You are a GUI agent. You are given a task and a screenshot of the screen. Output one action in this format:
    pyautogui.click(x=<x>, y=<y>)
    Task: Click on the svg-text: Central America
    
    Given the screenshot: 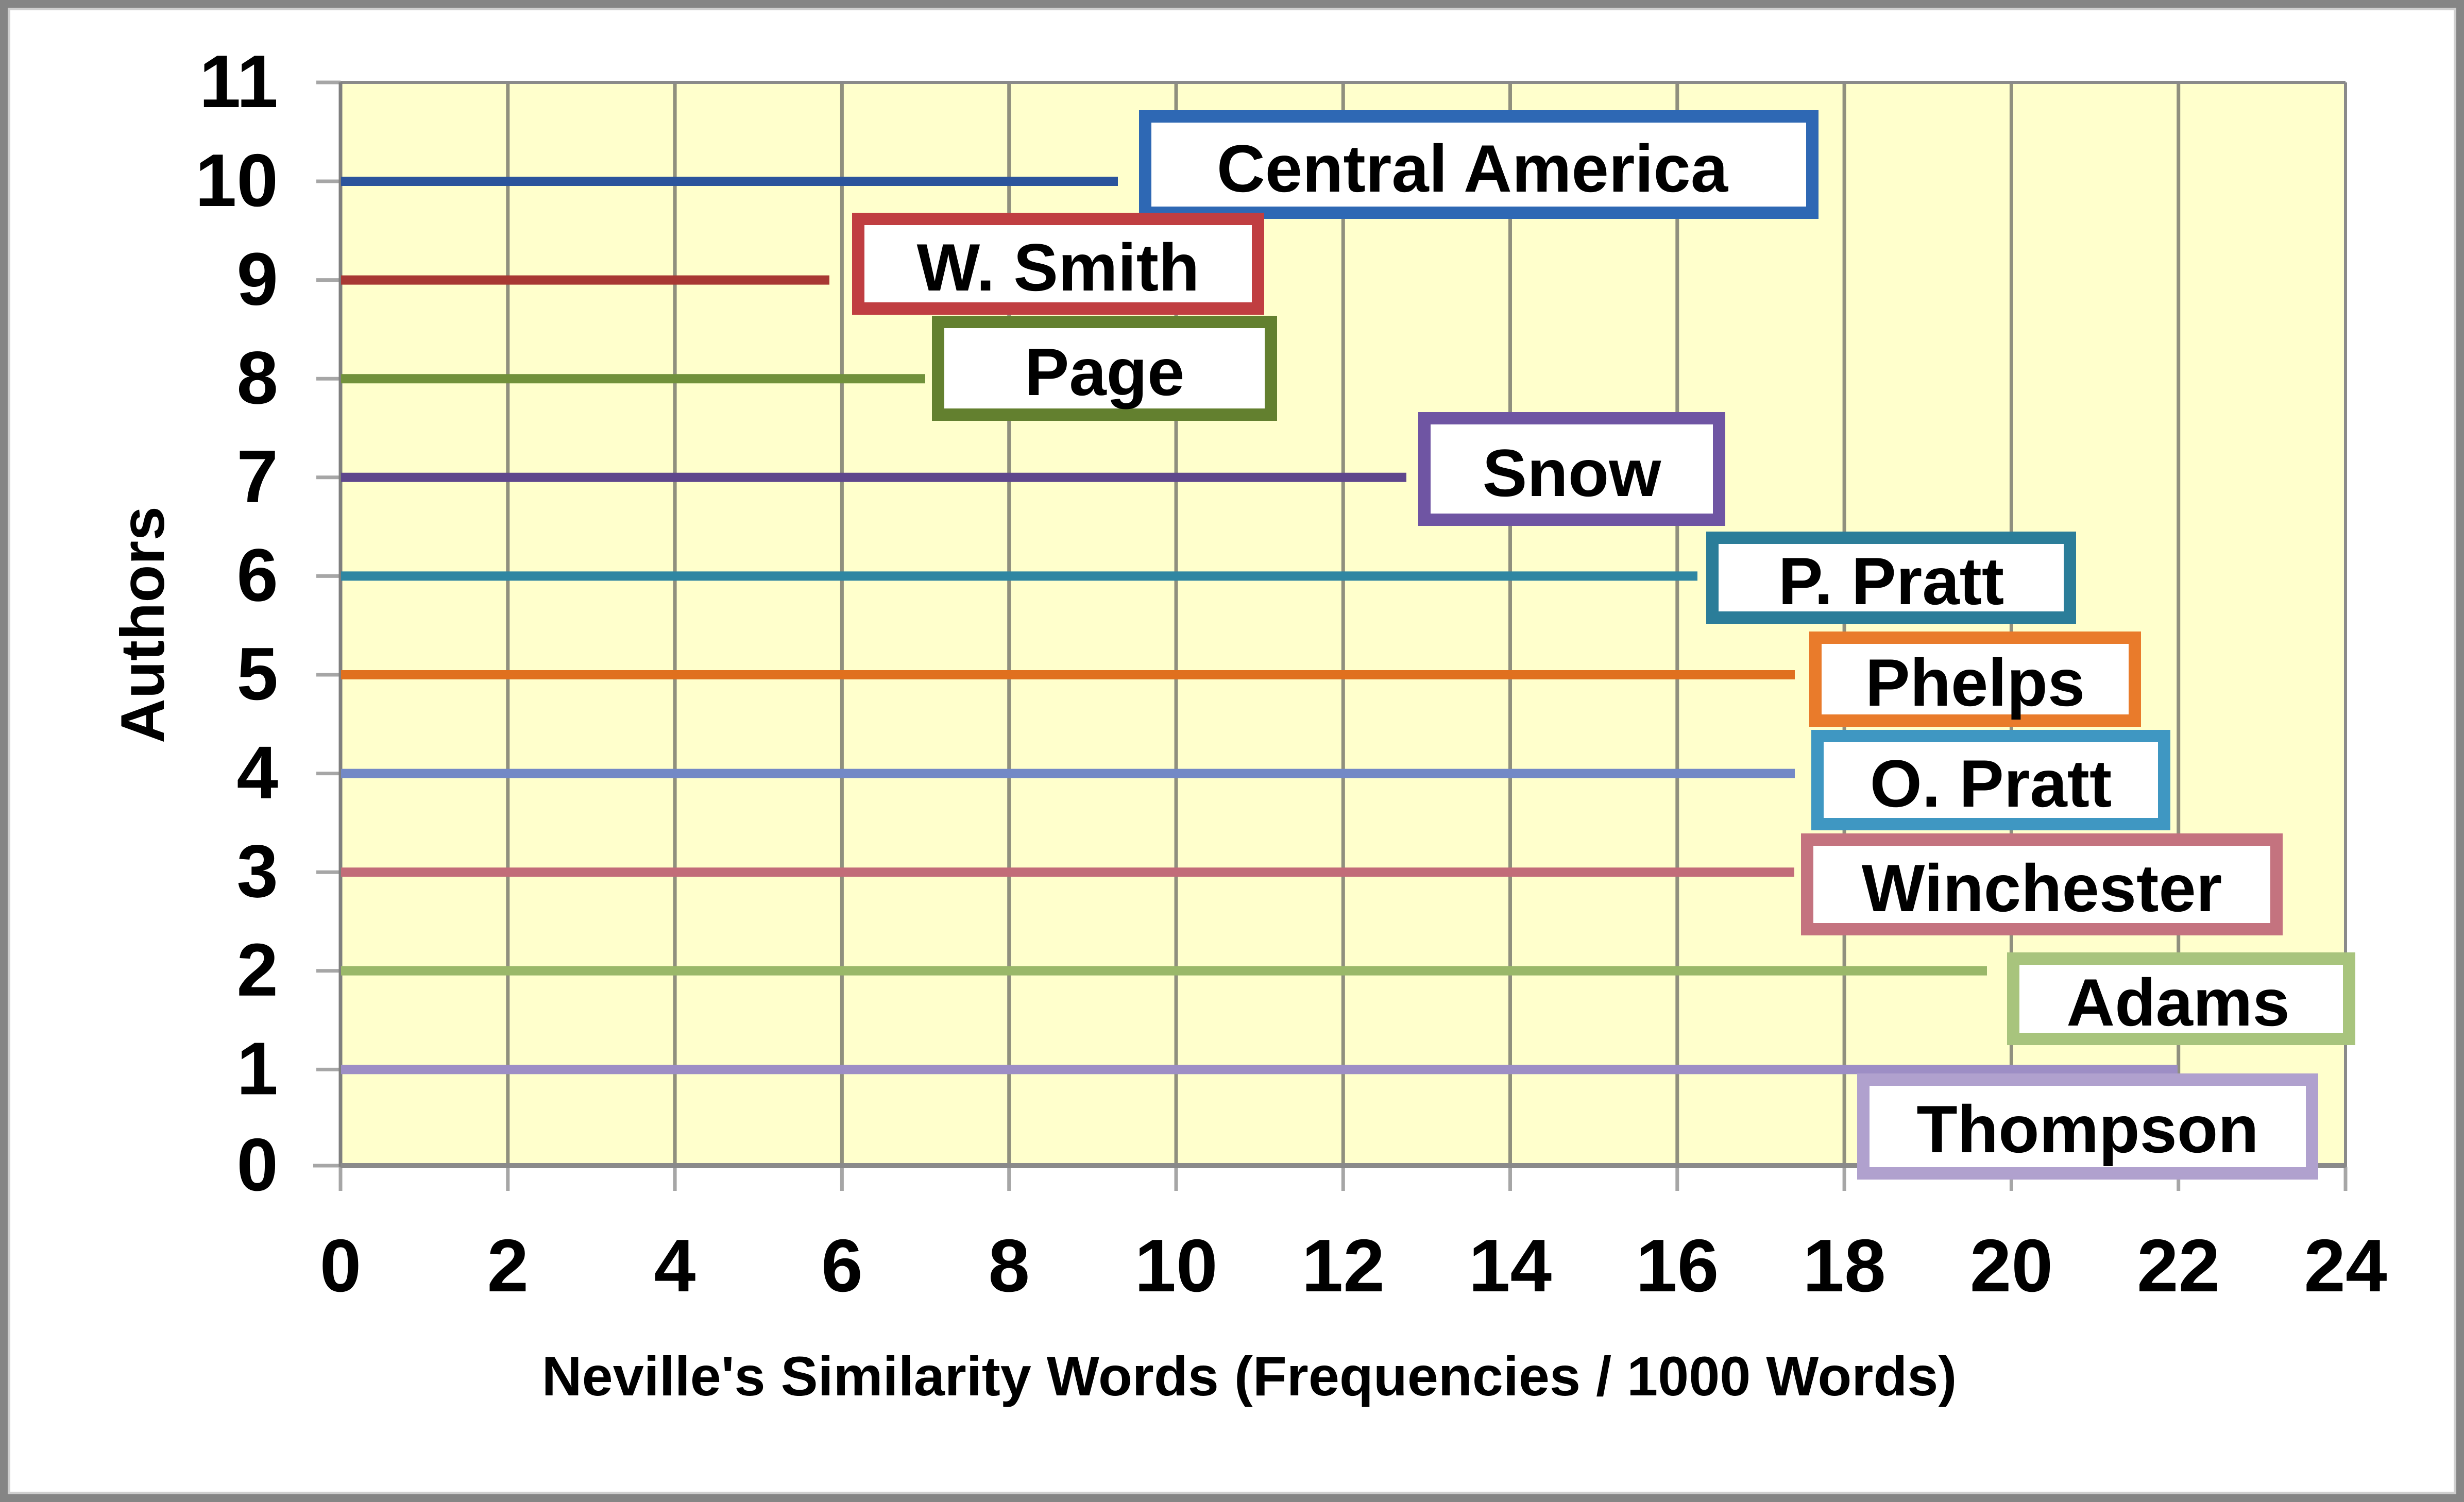 What is the action you would take?
    pyautogui.click(x=1473, y=168)
    